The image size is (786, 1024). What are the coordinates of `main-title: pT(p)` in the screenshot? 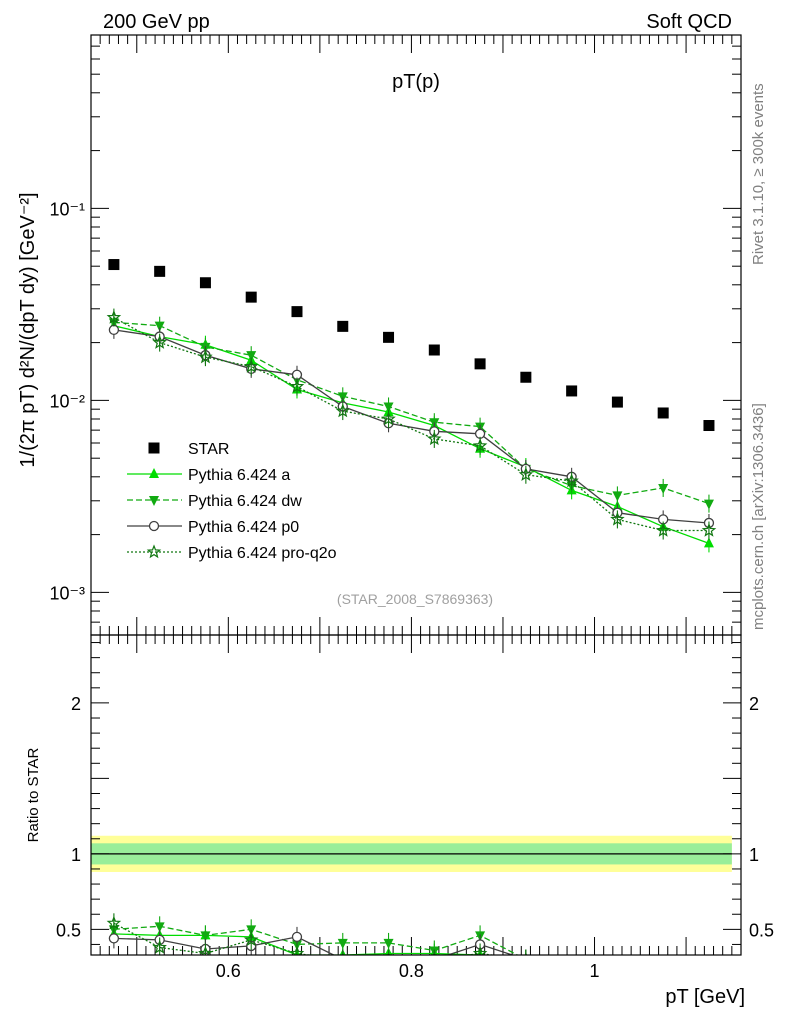 It's located at (416, 82).